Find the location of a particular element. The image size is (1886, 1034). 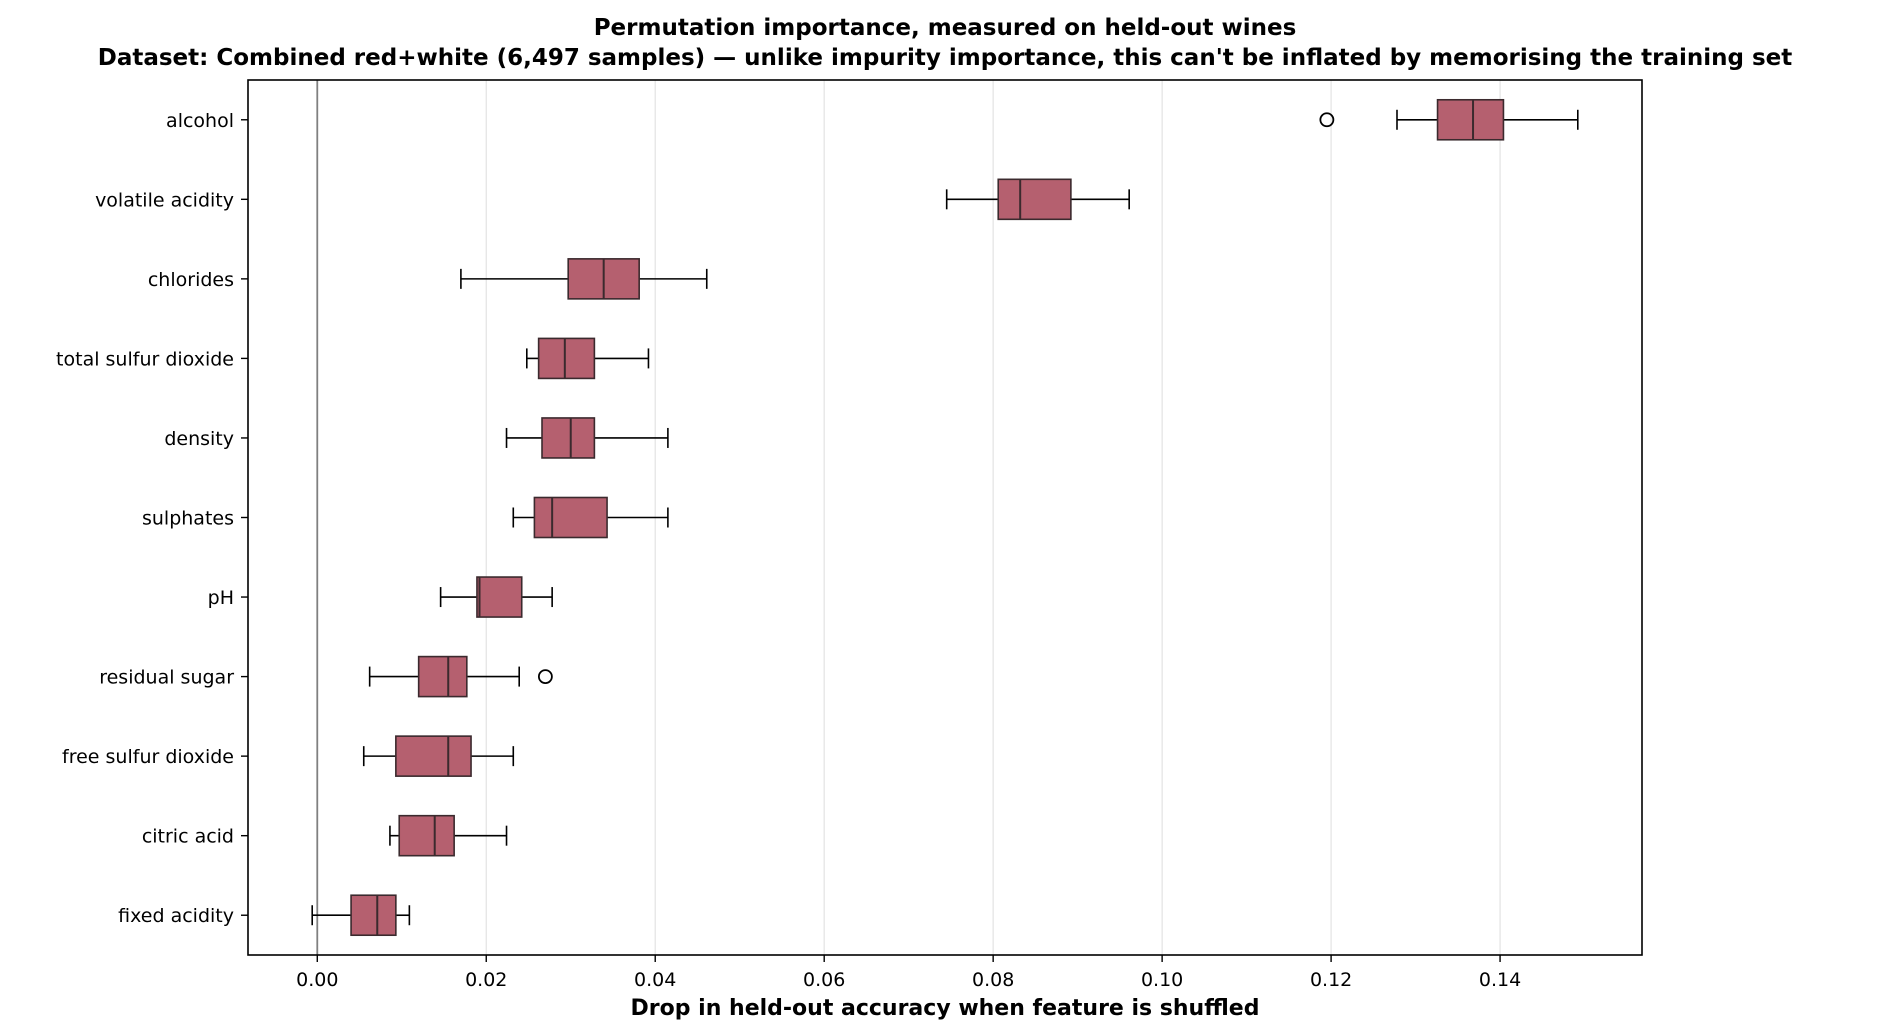

iqr-box-density is located at coordinates (568, 438).